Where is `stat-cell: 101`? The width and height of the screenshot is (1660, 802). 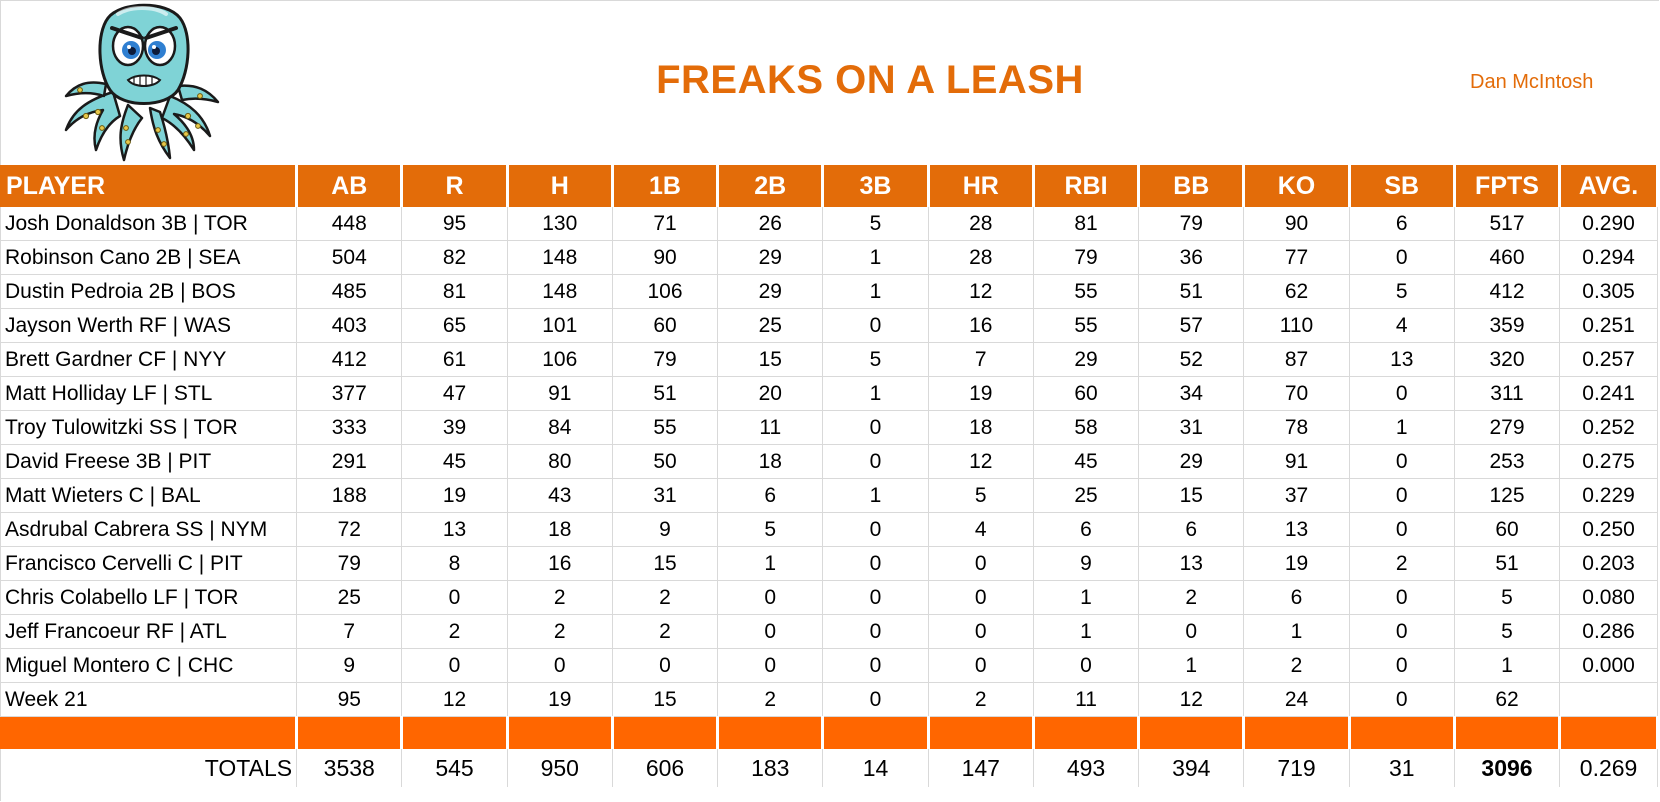 stat-cell: 101 is located at coordinates (560, 325).